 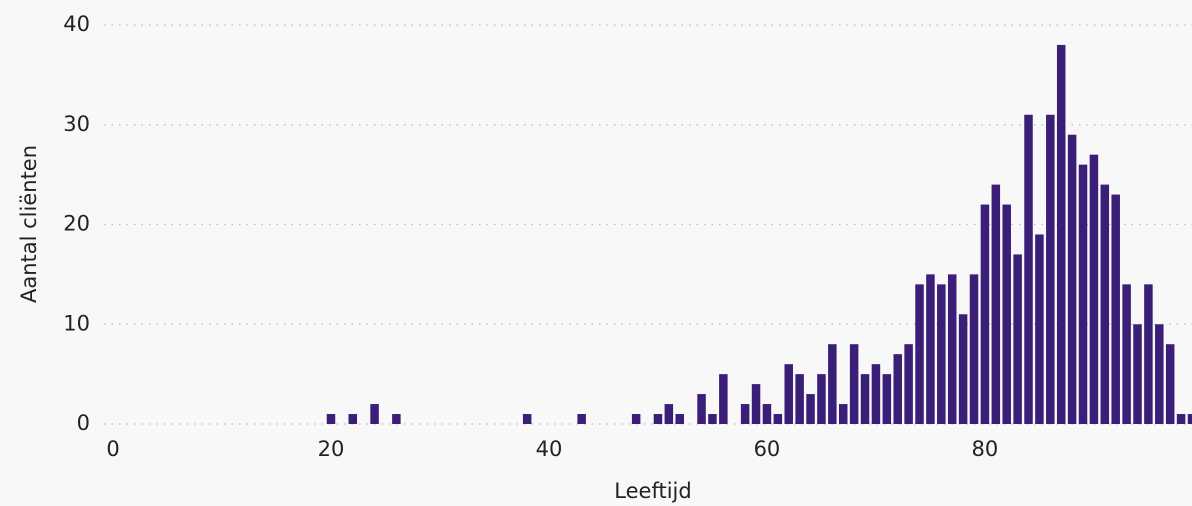 What do you see at coordinates (112, 449) in the screenshot?
I see `x-tick-label: 0` at bounding box center [112, 449].